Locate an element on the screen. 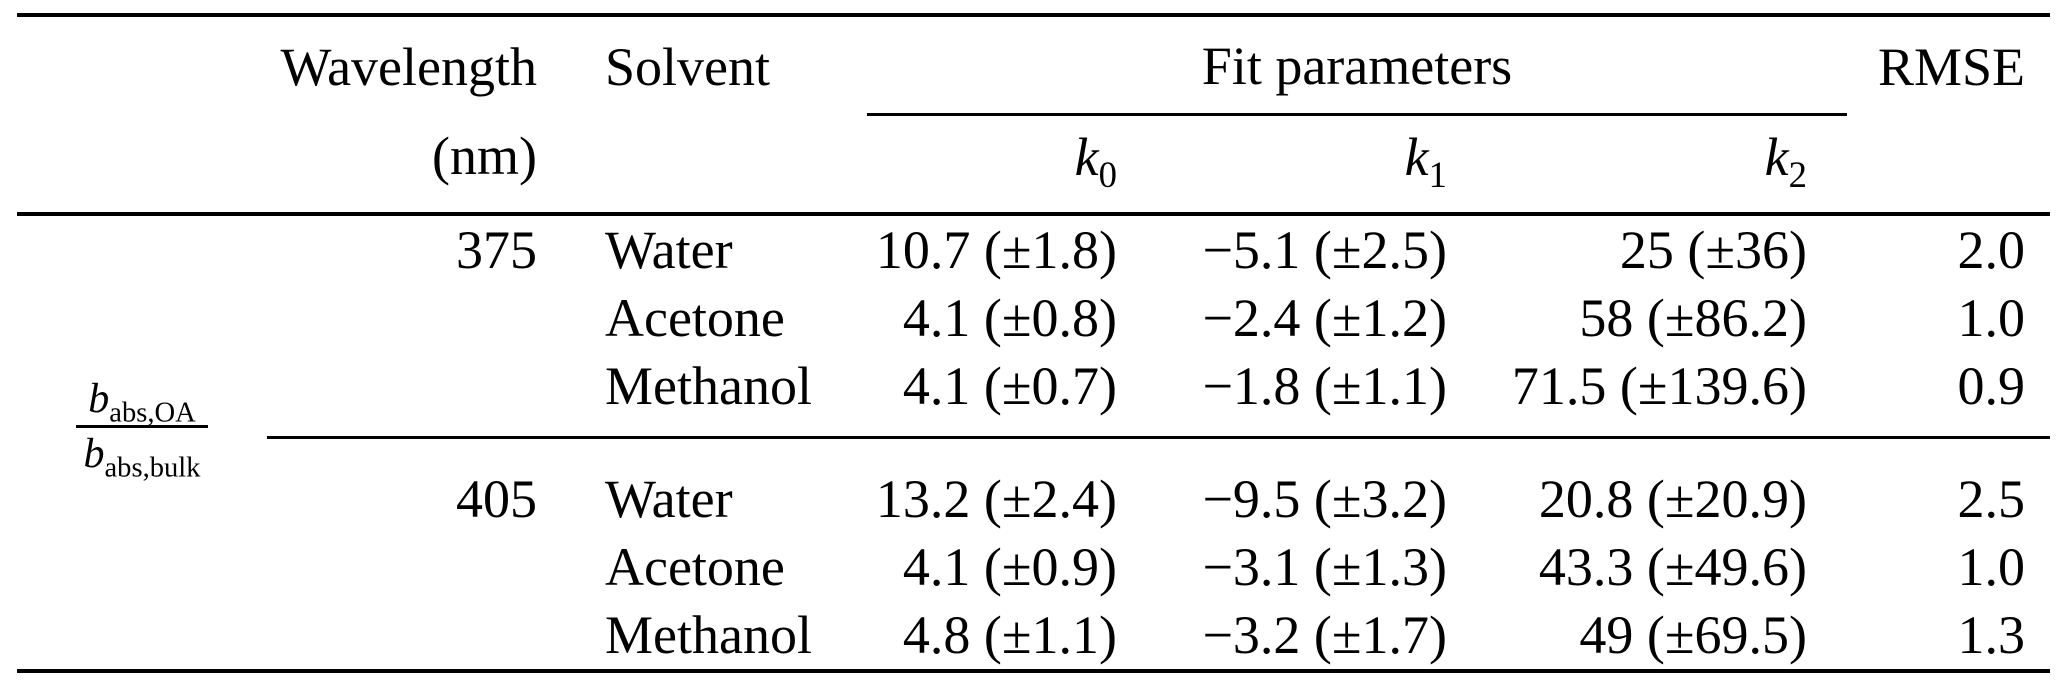  col-header-rmse: RMSE is located at coordinates (1951, 66).